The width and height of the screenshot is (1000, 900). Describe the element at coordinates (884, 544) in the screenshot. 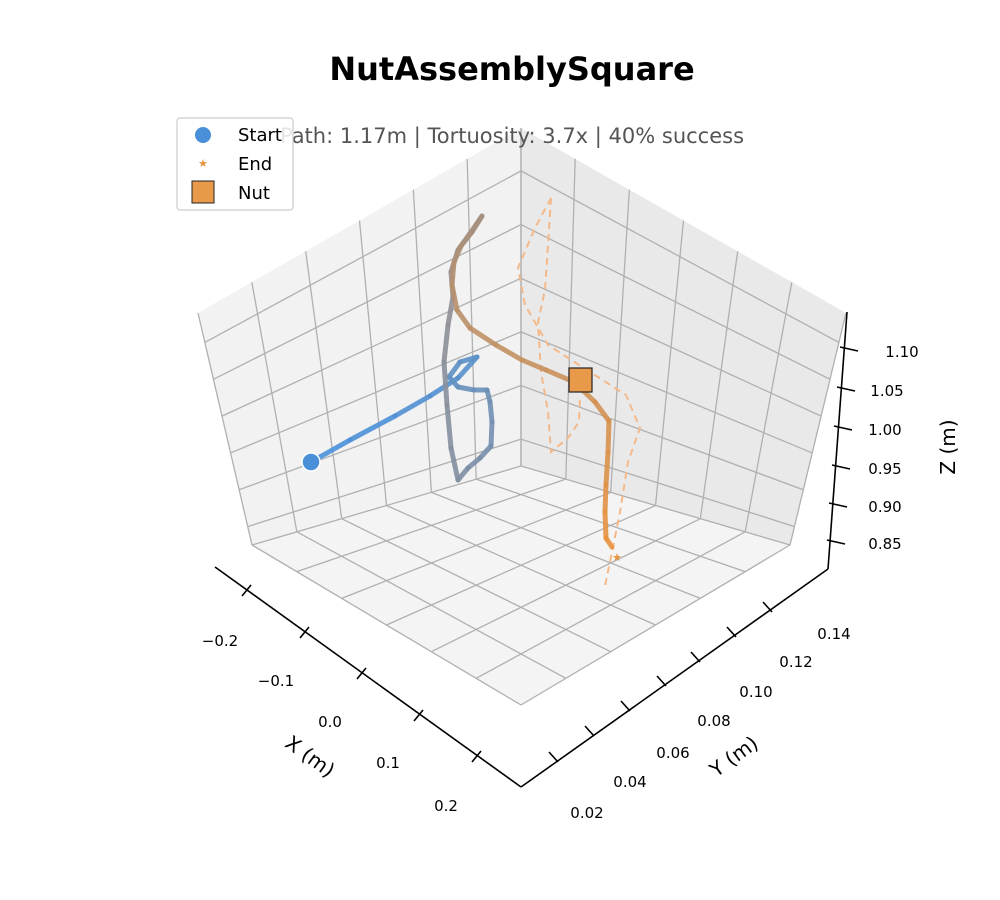

I see `z-tick-label: 0.85` at that location.